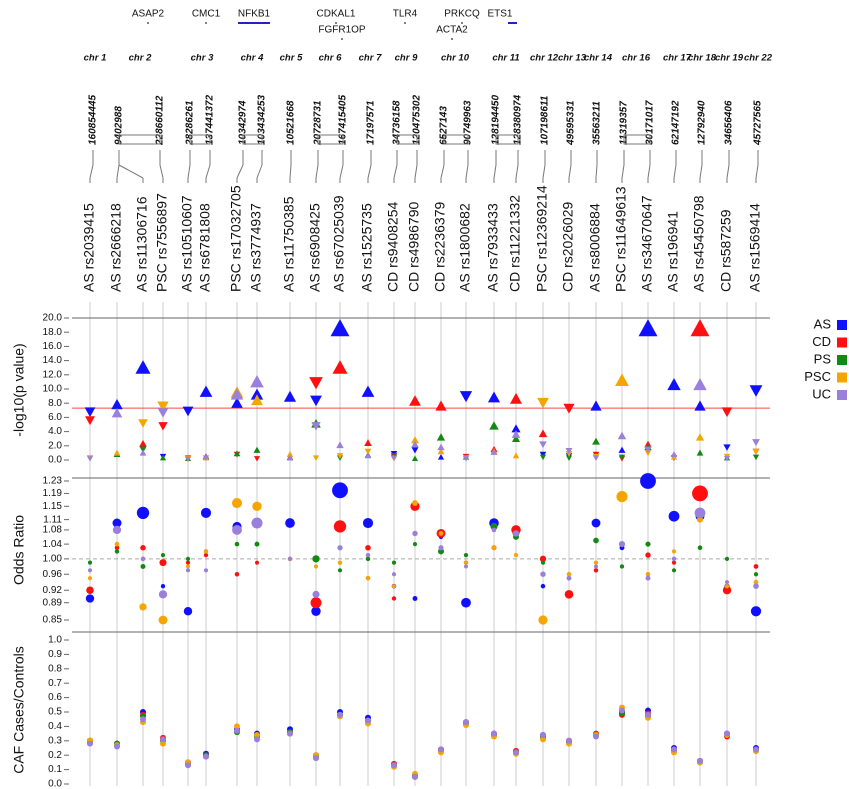  I want to click on y-tick-label: 14.0, so click(53, 360).